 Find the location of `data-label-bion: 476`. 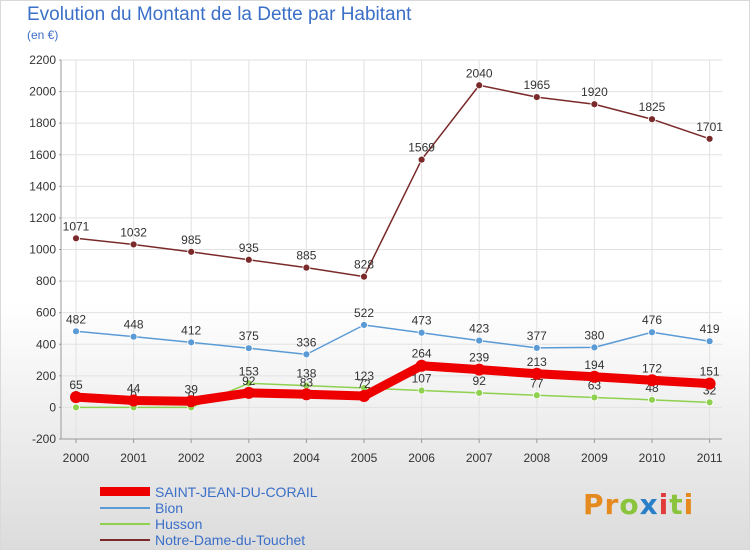

data-label-bion: 476 is located at coordinates (652, 320).